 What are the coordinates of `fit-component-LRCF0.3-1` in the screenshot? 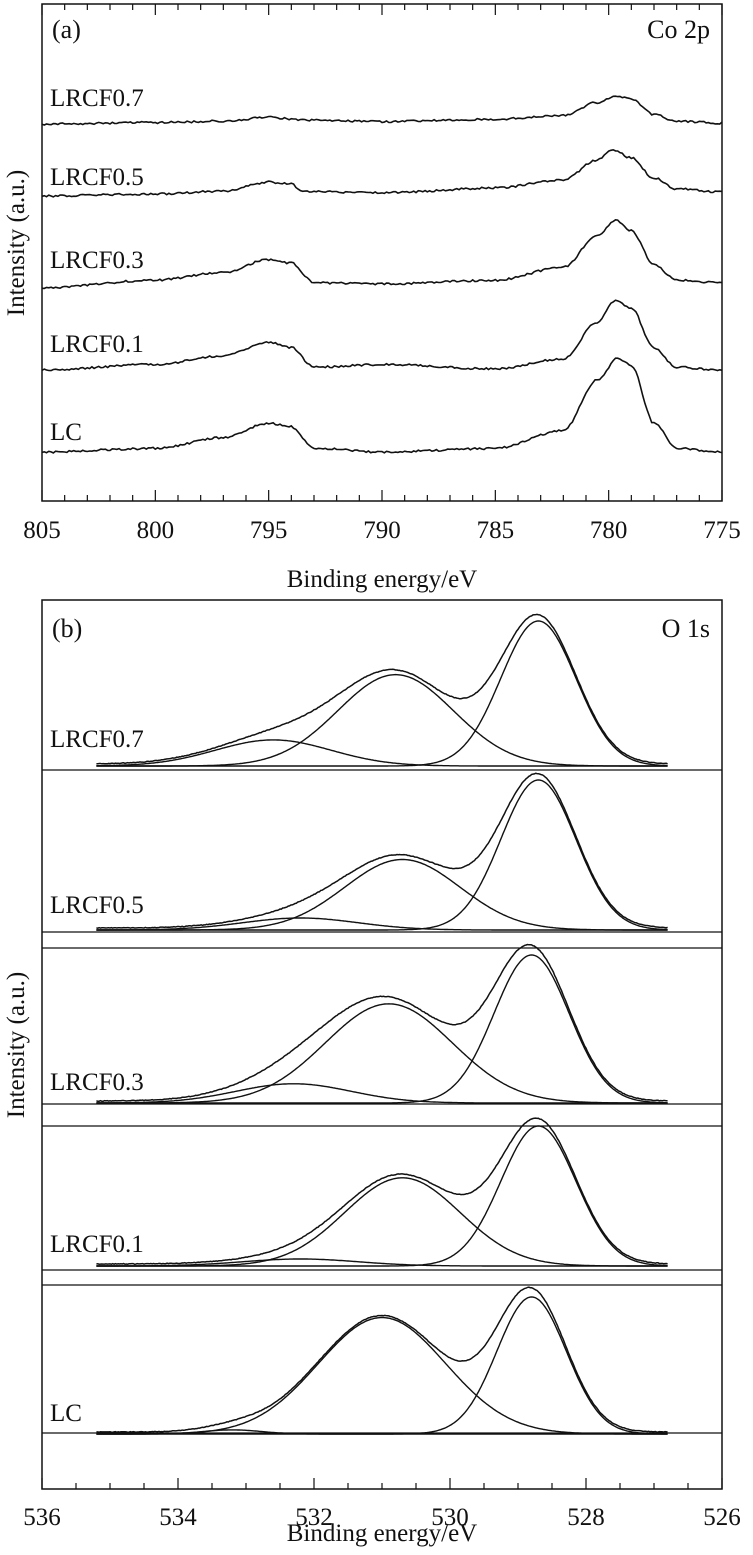 It's located at (382, 1029).